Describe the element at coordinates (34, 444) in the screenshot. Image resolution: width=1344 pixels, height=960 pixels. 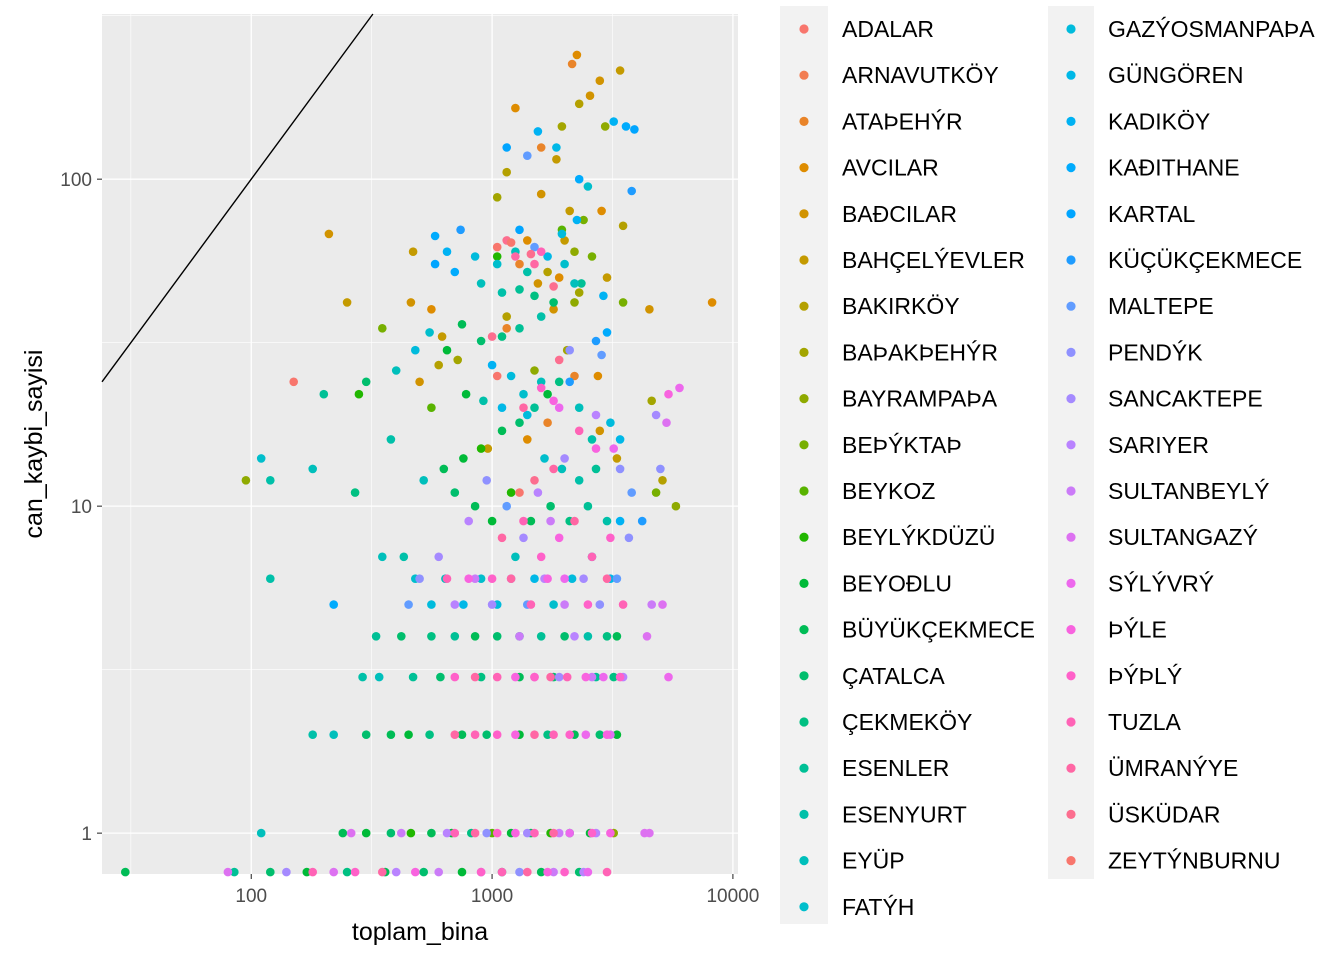
I see `y-axis-title: can_kaybi_sayisi` at that location.